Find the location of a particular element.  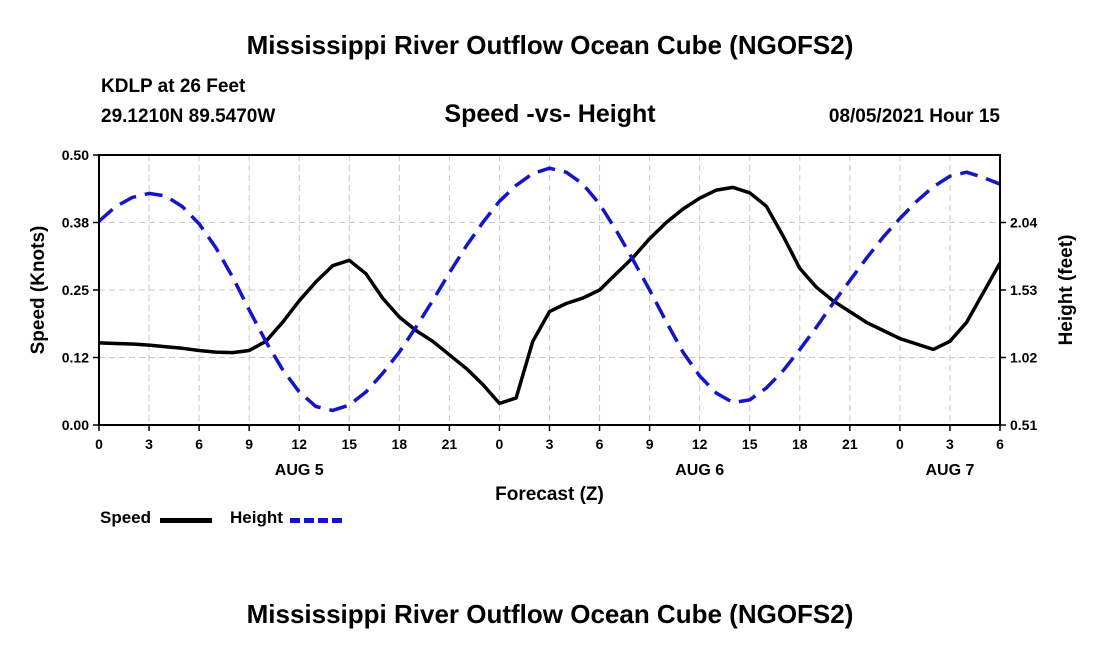

legend-height-swatch is located at coordinates (316, 520).